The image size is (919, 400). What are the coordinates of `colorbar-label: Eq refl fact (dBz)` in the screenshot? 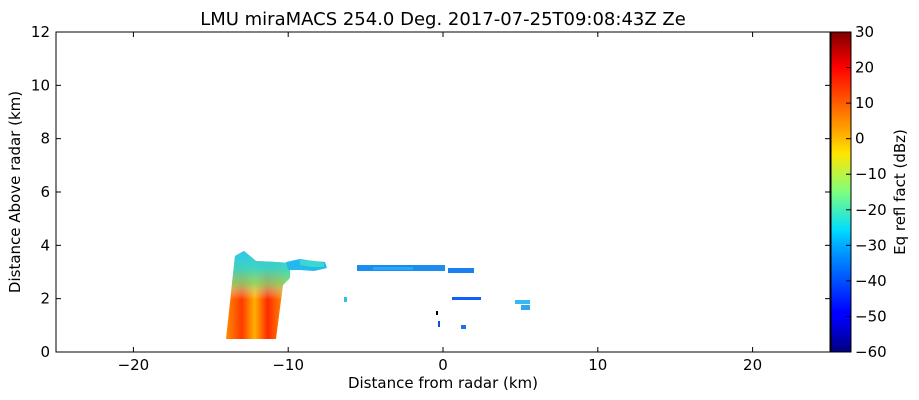 It's located at (900, 192).